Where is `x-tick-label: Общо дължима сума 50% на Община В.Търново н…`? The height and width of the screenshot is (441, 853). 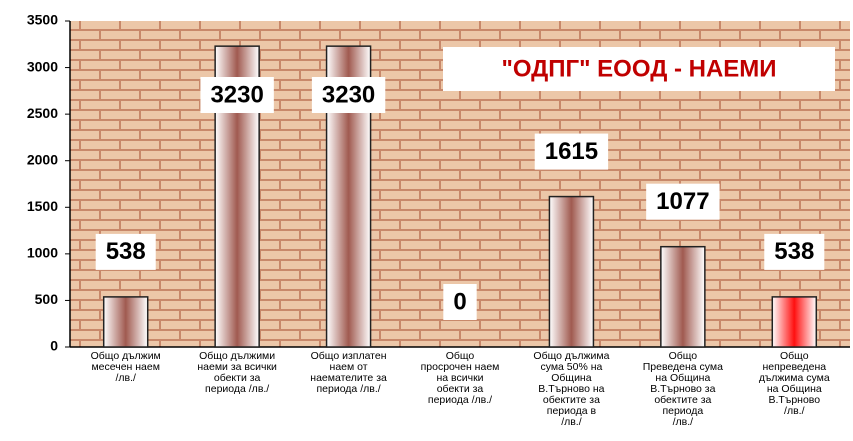
x-tick-label: Общо дължима сума 50% на Община В.Търново н… is located at coordinates (571, 389).